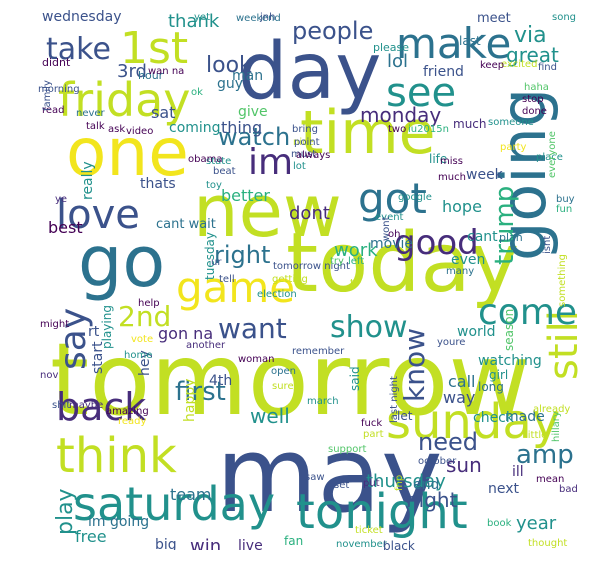 Image resolution: width=601 pixels, height=577 pixels. I want to click on cloud-word: take, so click(78, 49).